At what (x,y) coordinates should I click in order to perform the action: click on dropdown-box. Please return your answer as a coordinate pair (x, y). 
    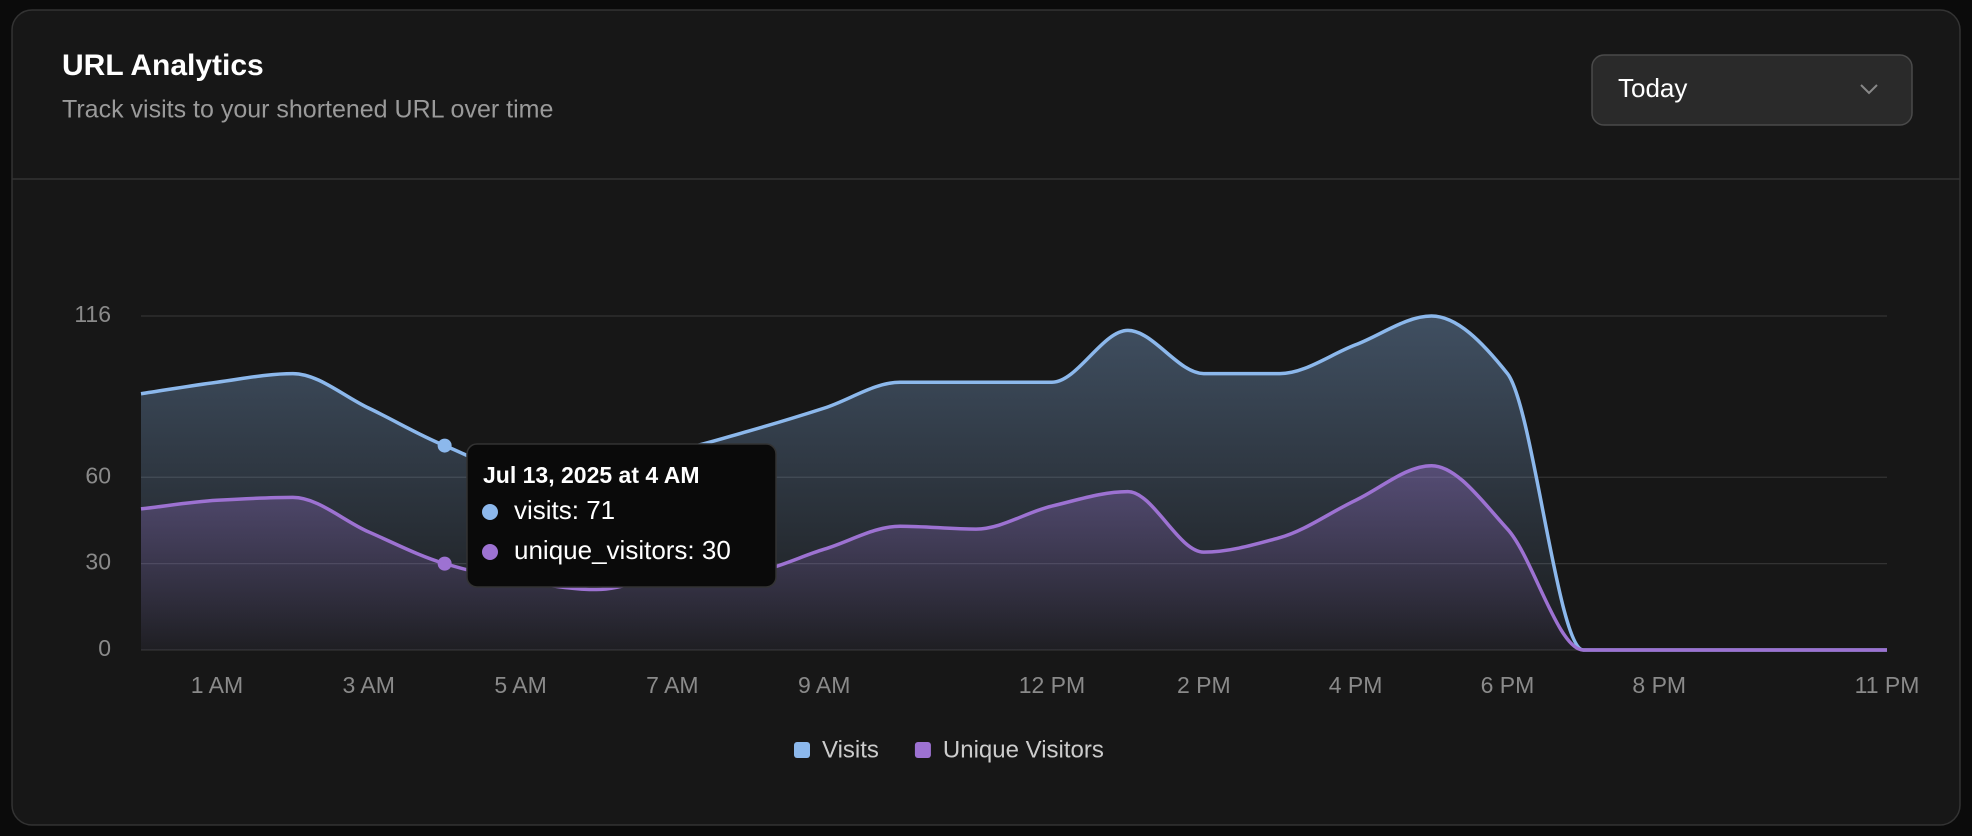
    Looking at the image, I should click on (1752, 90).